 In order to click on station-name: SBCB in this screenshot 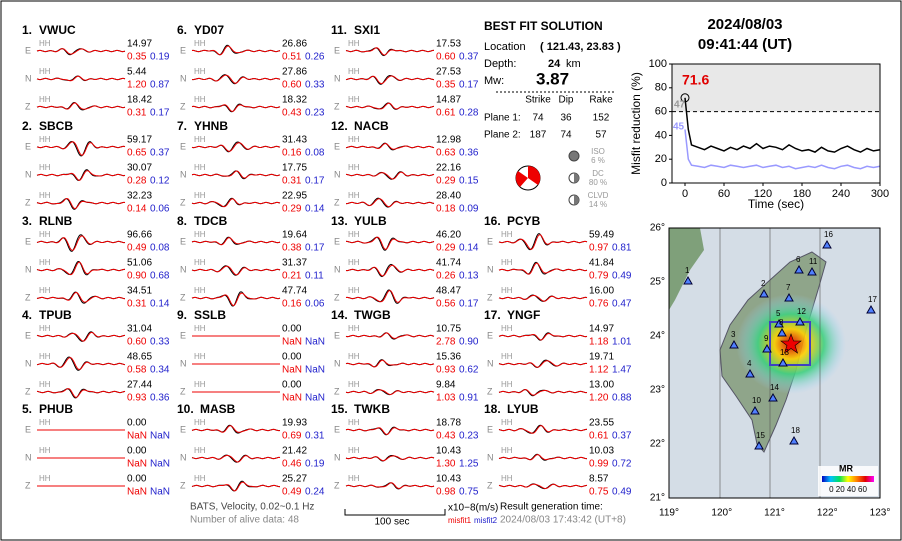, I will do `click(56, 126)`.